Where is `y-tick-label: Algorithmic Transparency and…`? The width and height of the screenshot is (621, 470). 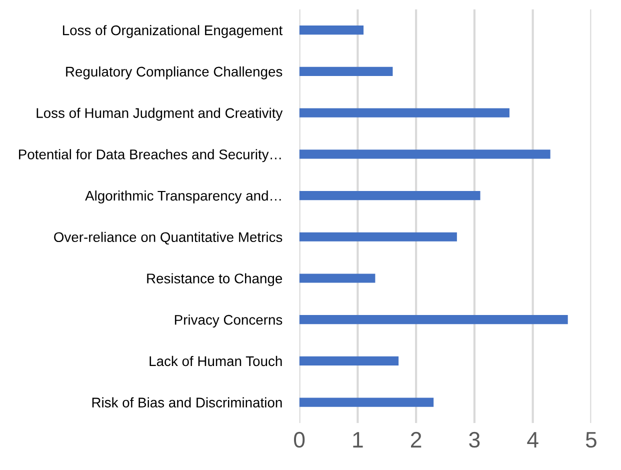 y-tick-label: Algorithmic Transparency and… is located at coordinates (183, 197).